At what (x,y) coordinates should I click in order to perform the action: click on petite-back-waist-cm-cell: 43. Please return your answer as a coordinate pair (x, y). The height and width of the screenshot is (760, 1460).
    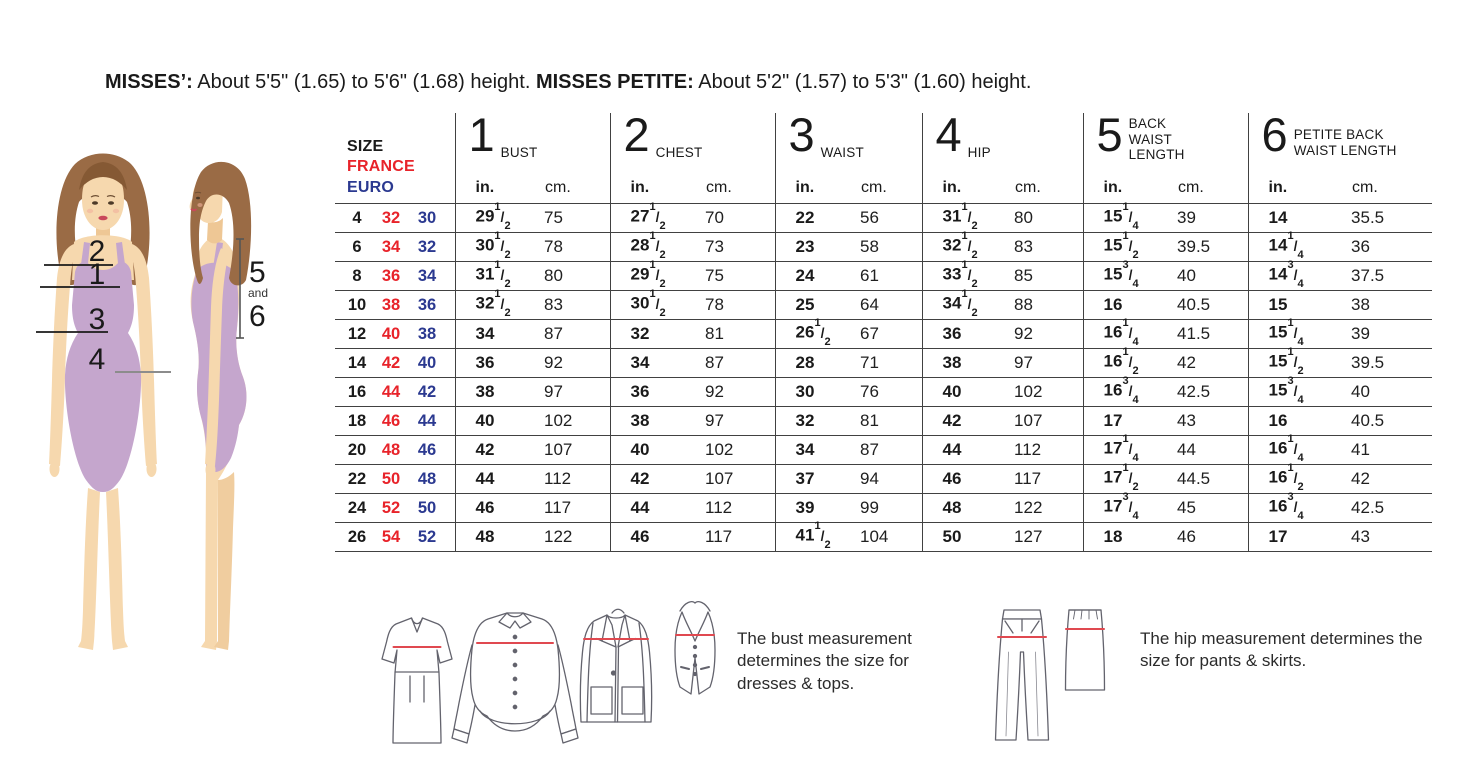
    Looking at the image, I should click on (1383, 537).